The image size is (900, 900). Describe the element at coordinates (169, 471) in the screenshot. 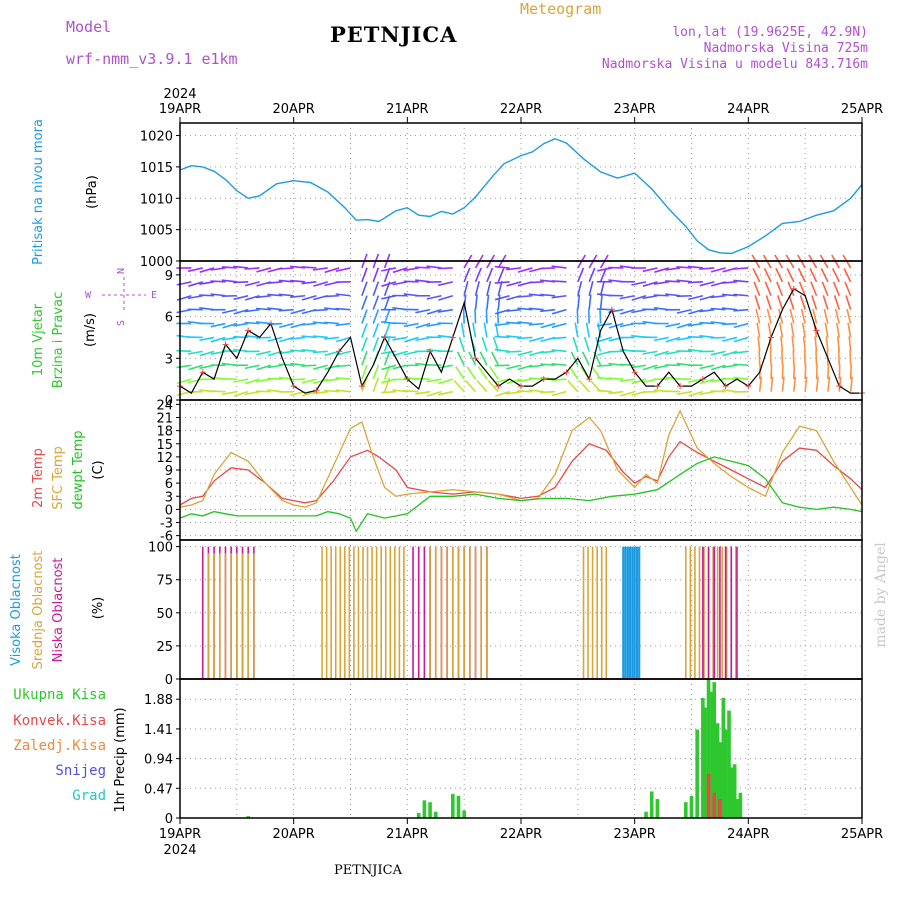

I see `y-tick-label: 9` at that location.